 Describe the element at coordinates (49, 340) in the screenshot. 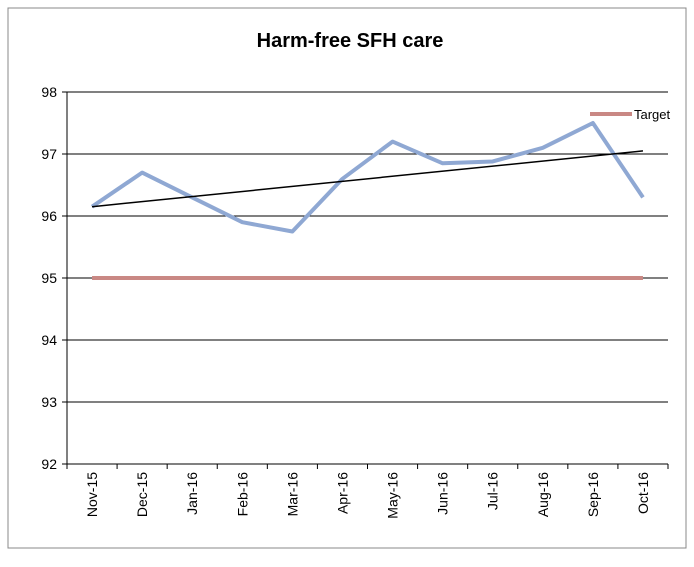

I see `y-tick-label: 94` at that location.